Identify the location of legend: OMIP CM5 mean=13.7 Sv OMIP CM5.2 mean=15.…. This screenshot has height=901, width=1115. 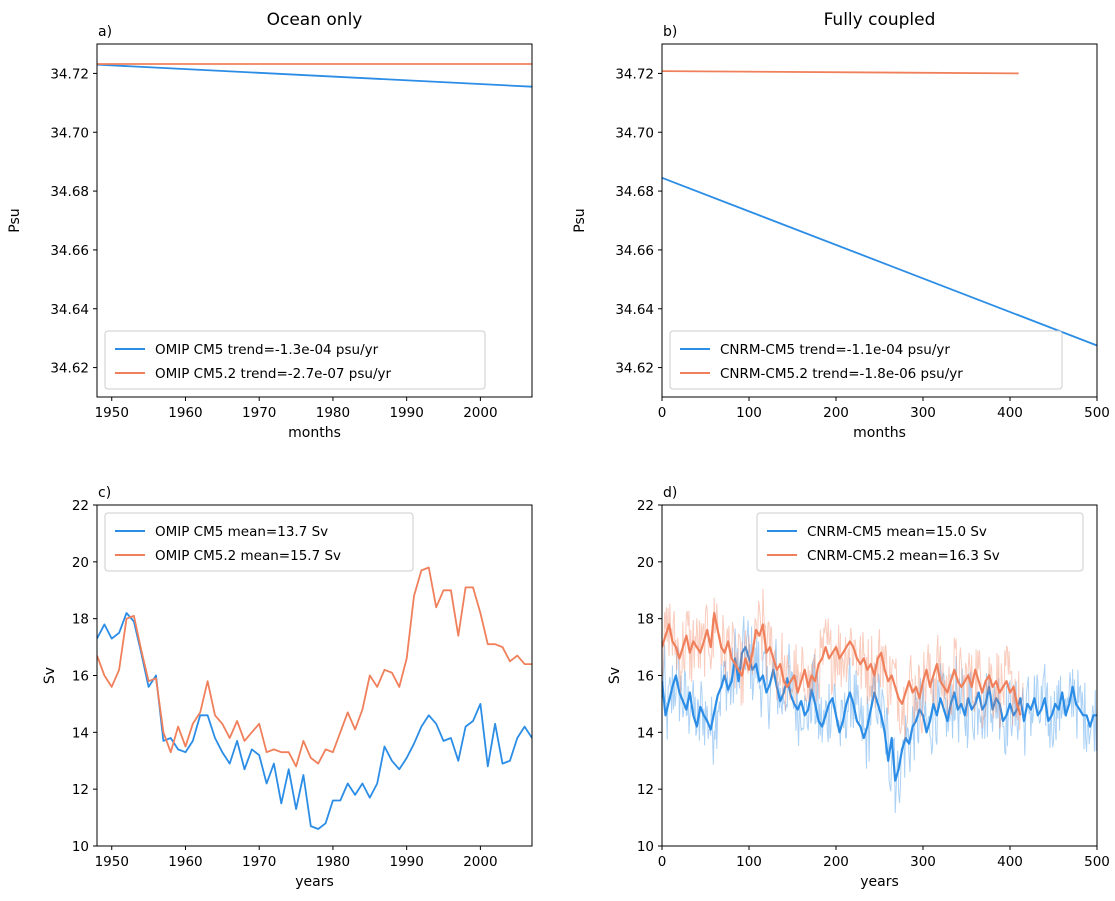
(259, 542).